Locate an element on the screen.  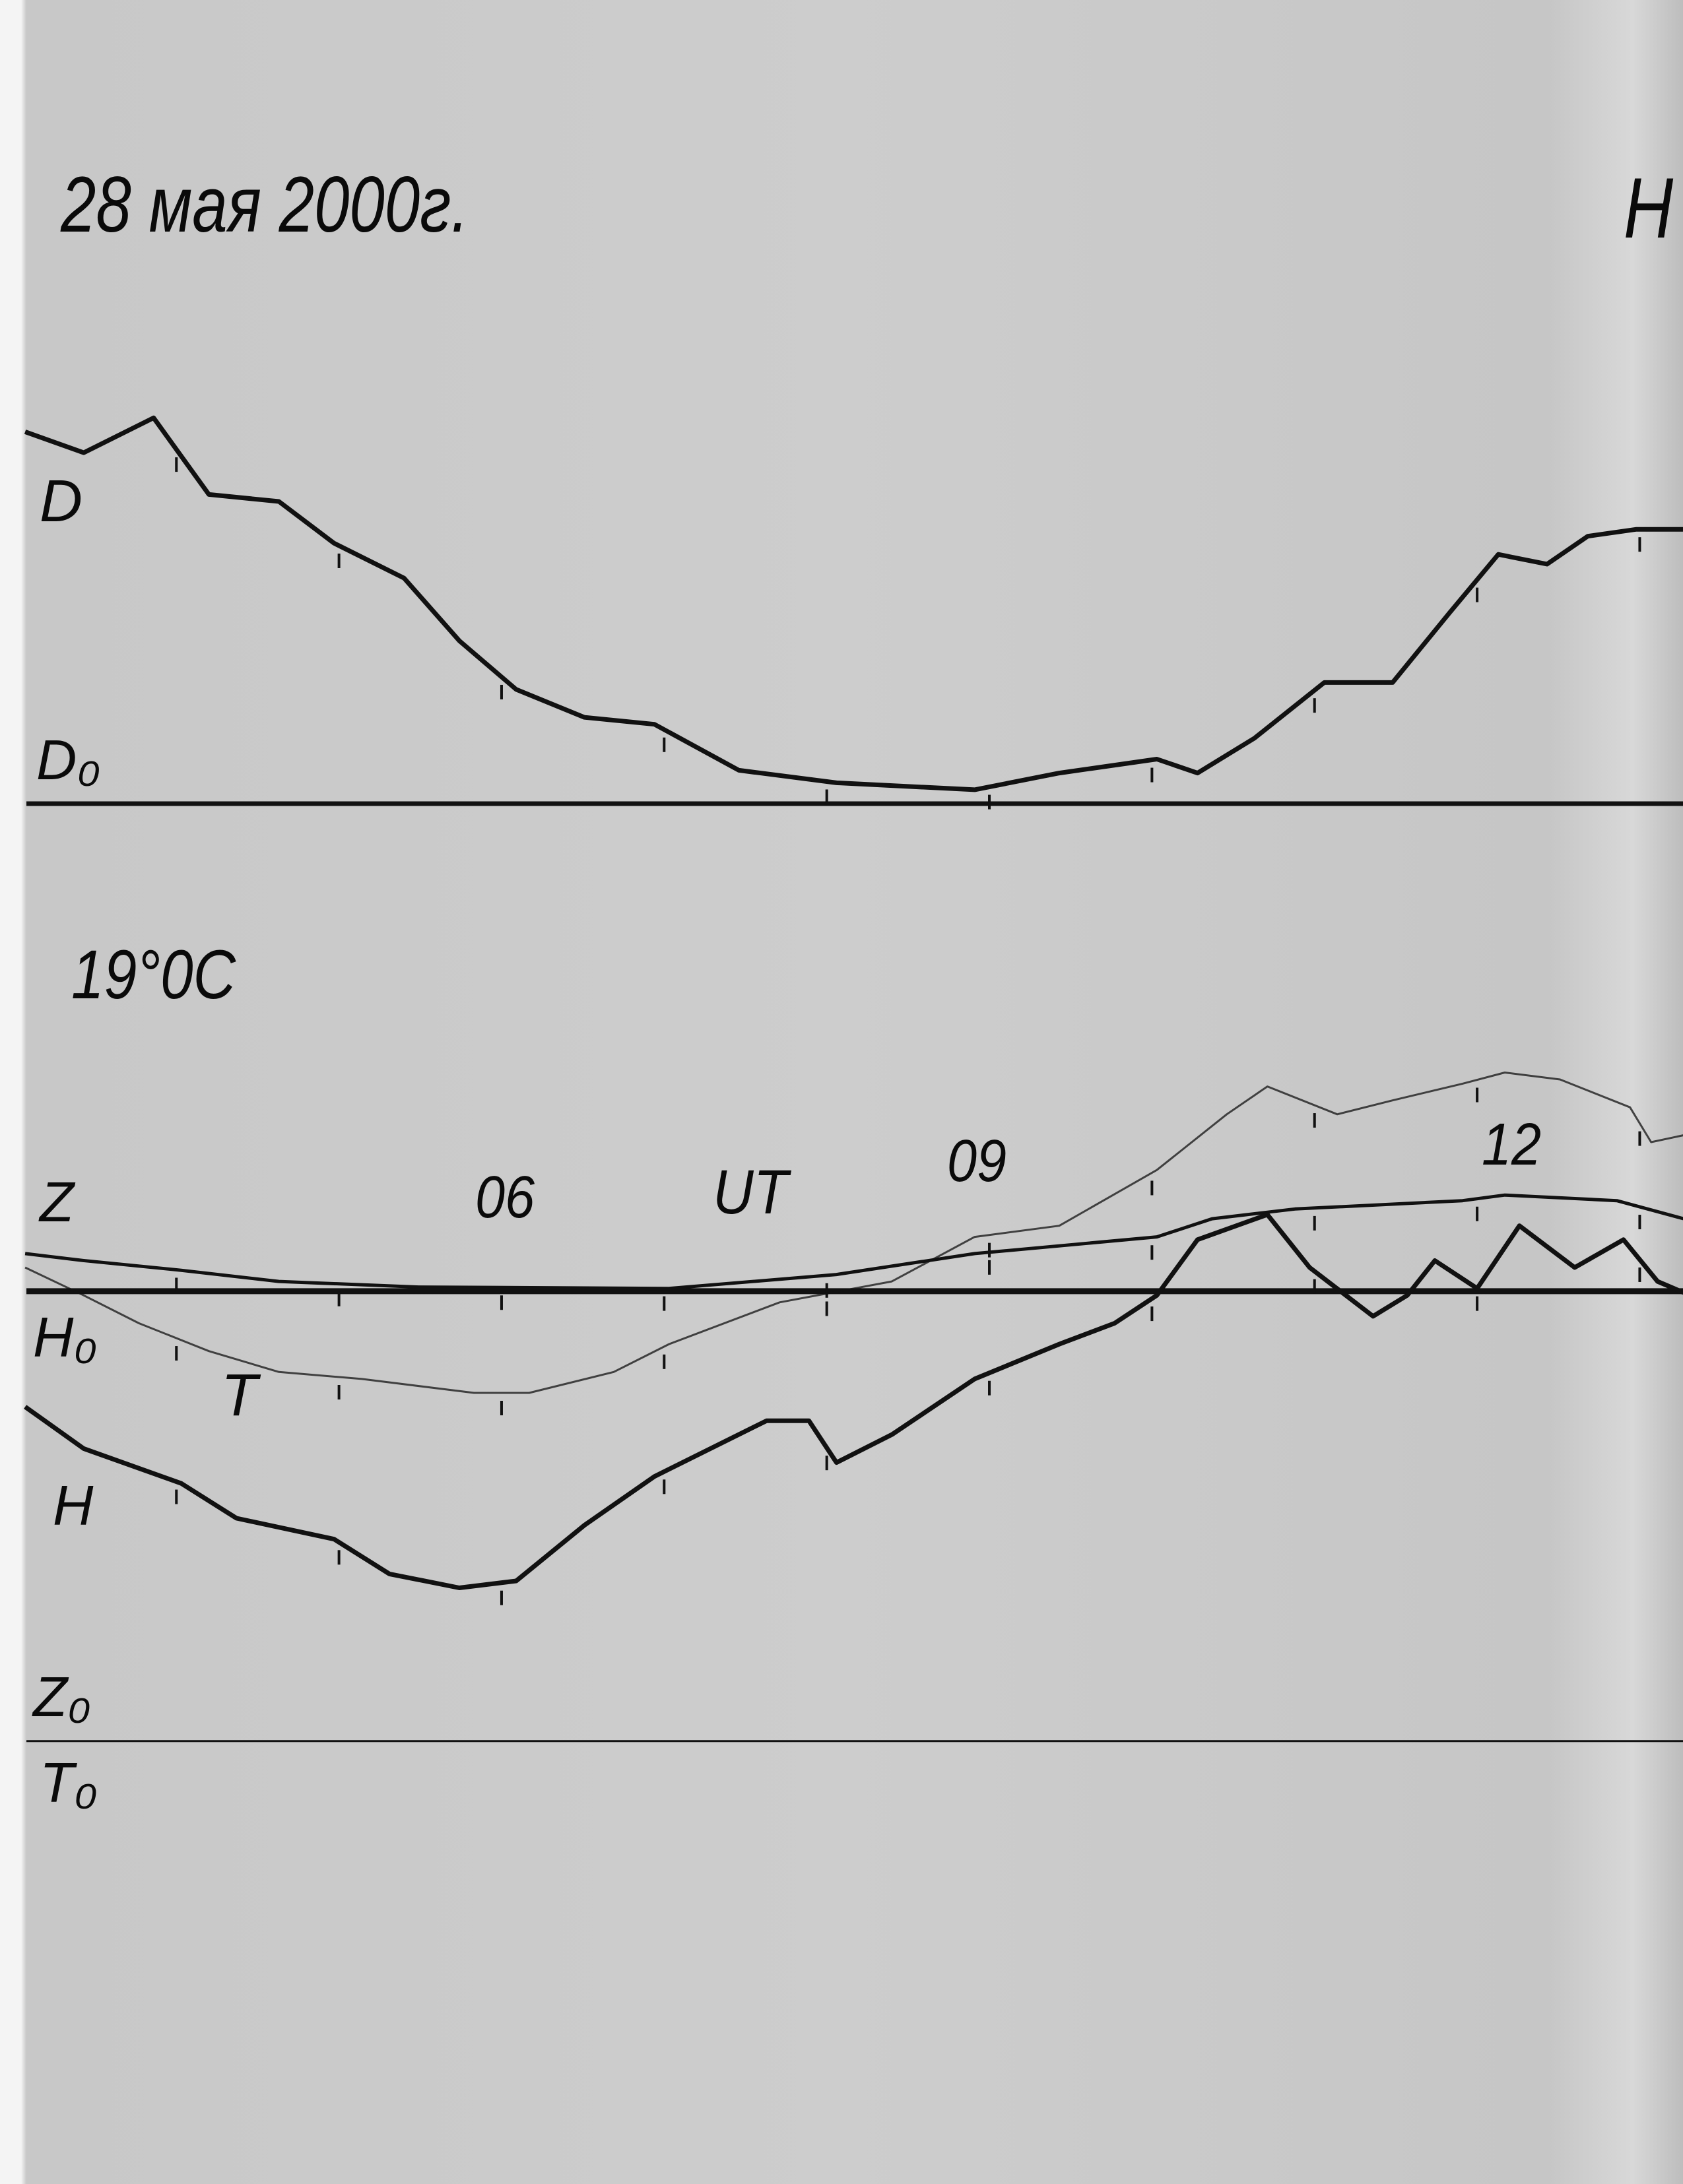
label-D0: D₀ is located at coordinates (68, 760).